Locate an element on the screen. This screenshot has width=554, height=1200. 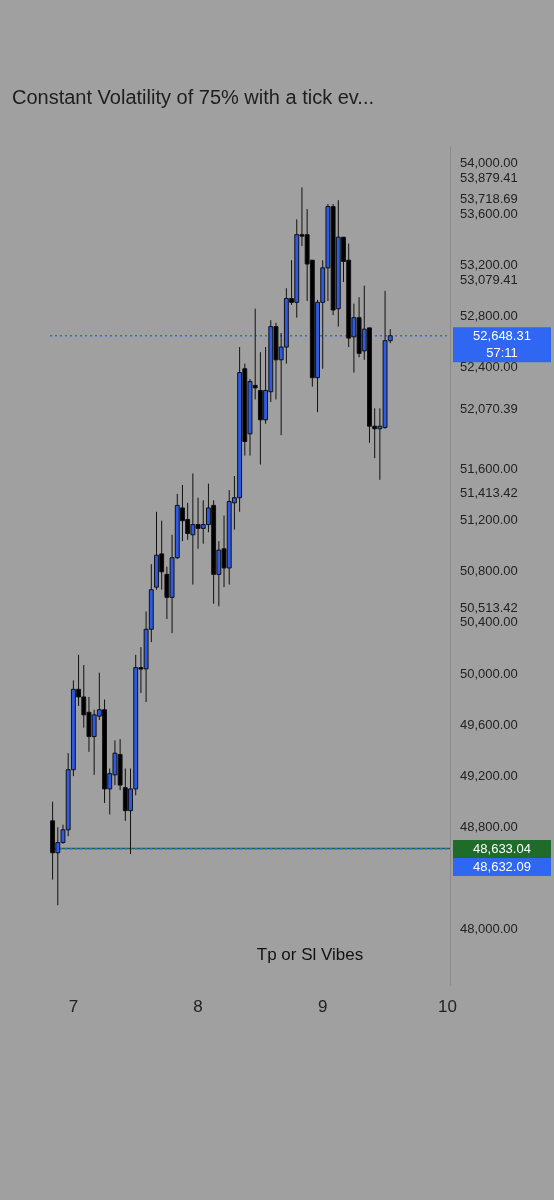
annotation: Tp or Sl Vibes is located at coordinates (310, 955).